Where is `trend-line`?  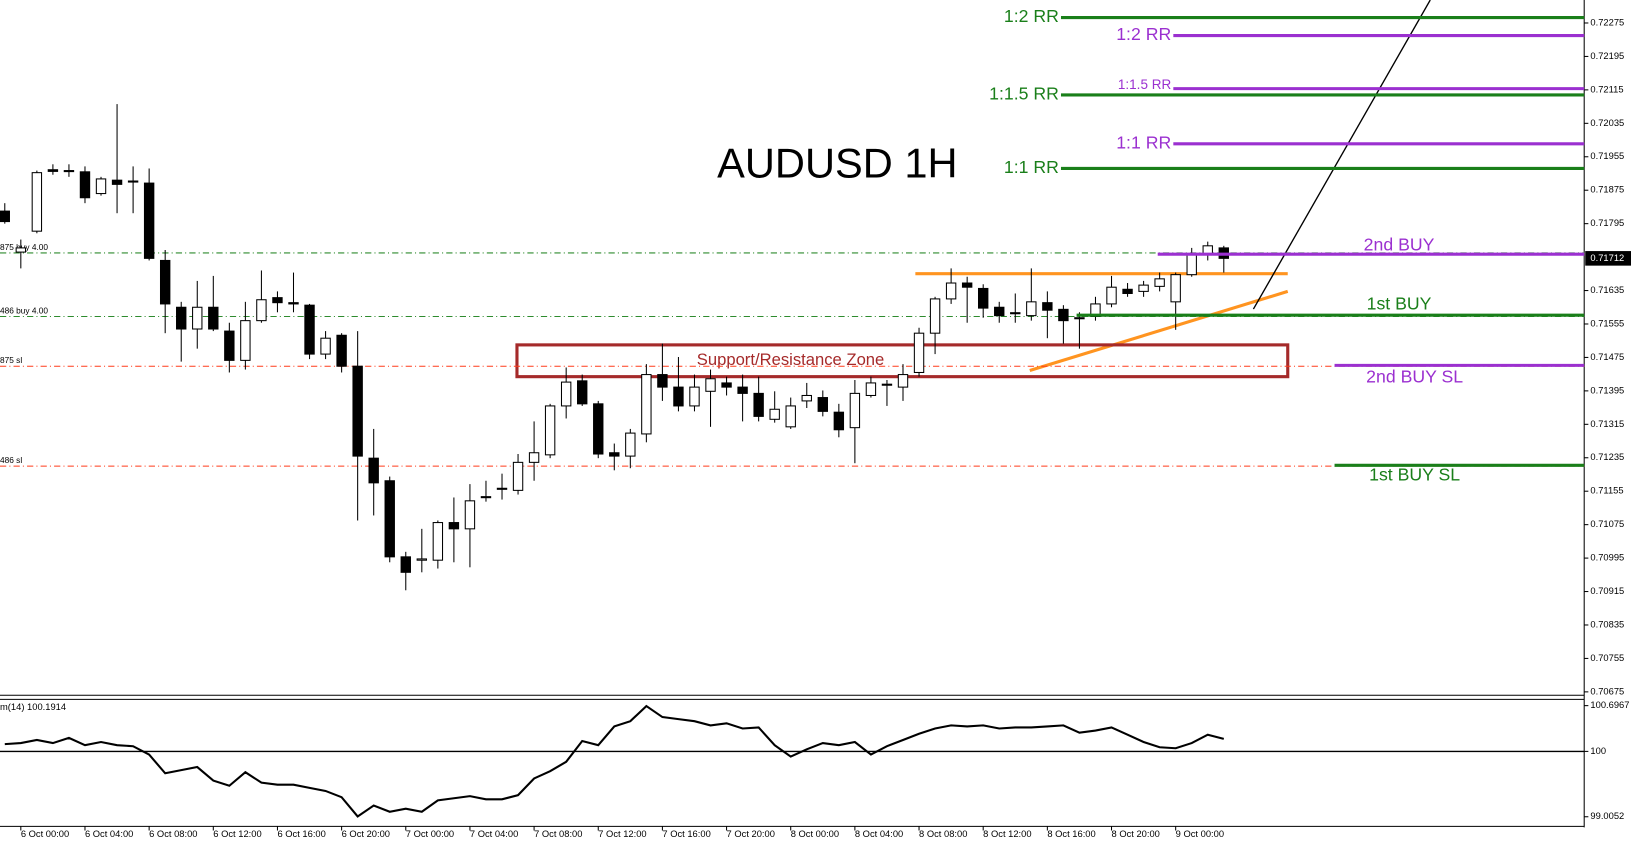
trend-line is located at coordinates (1159, 330).